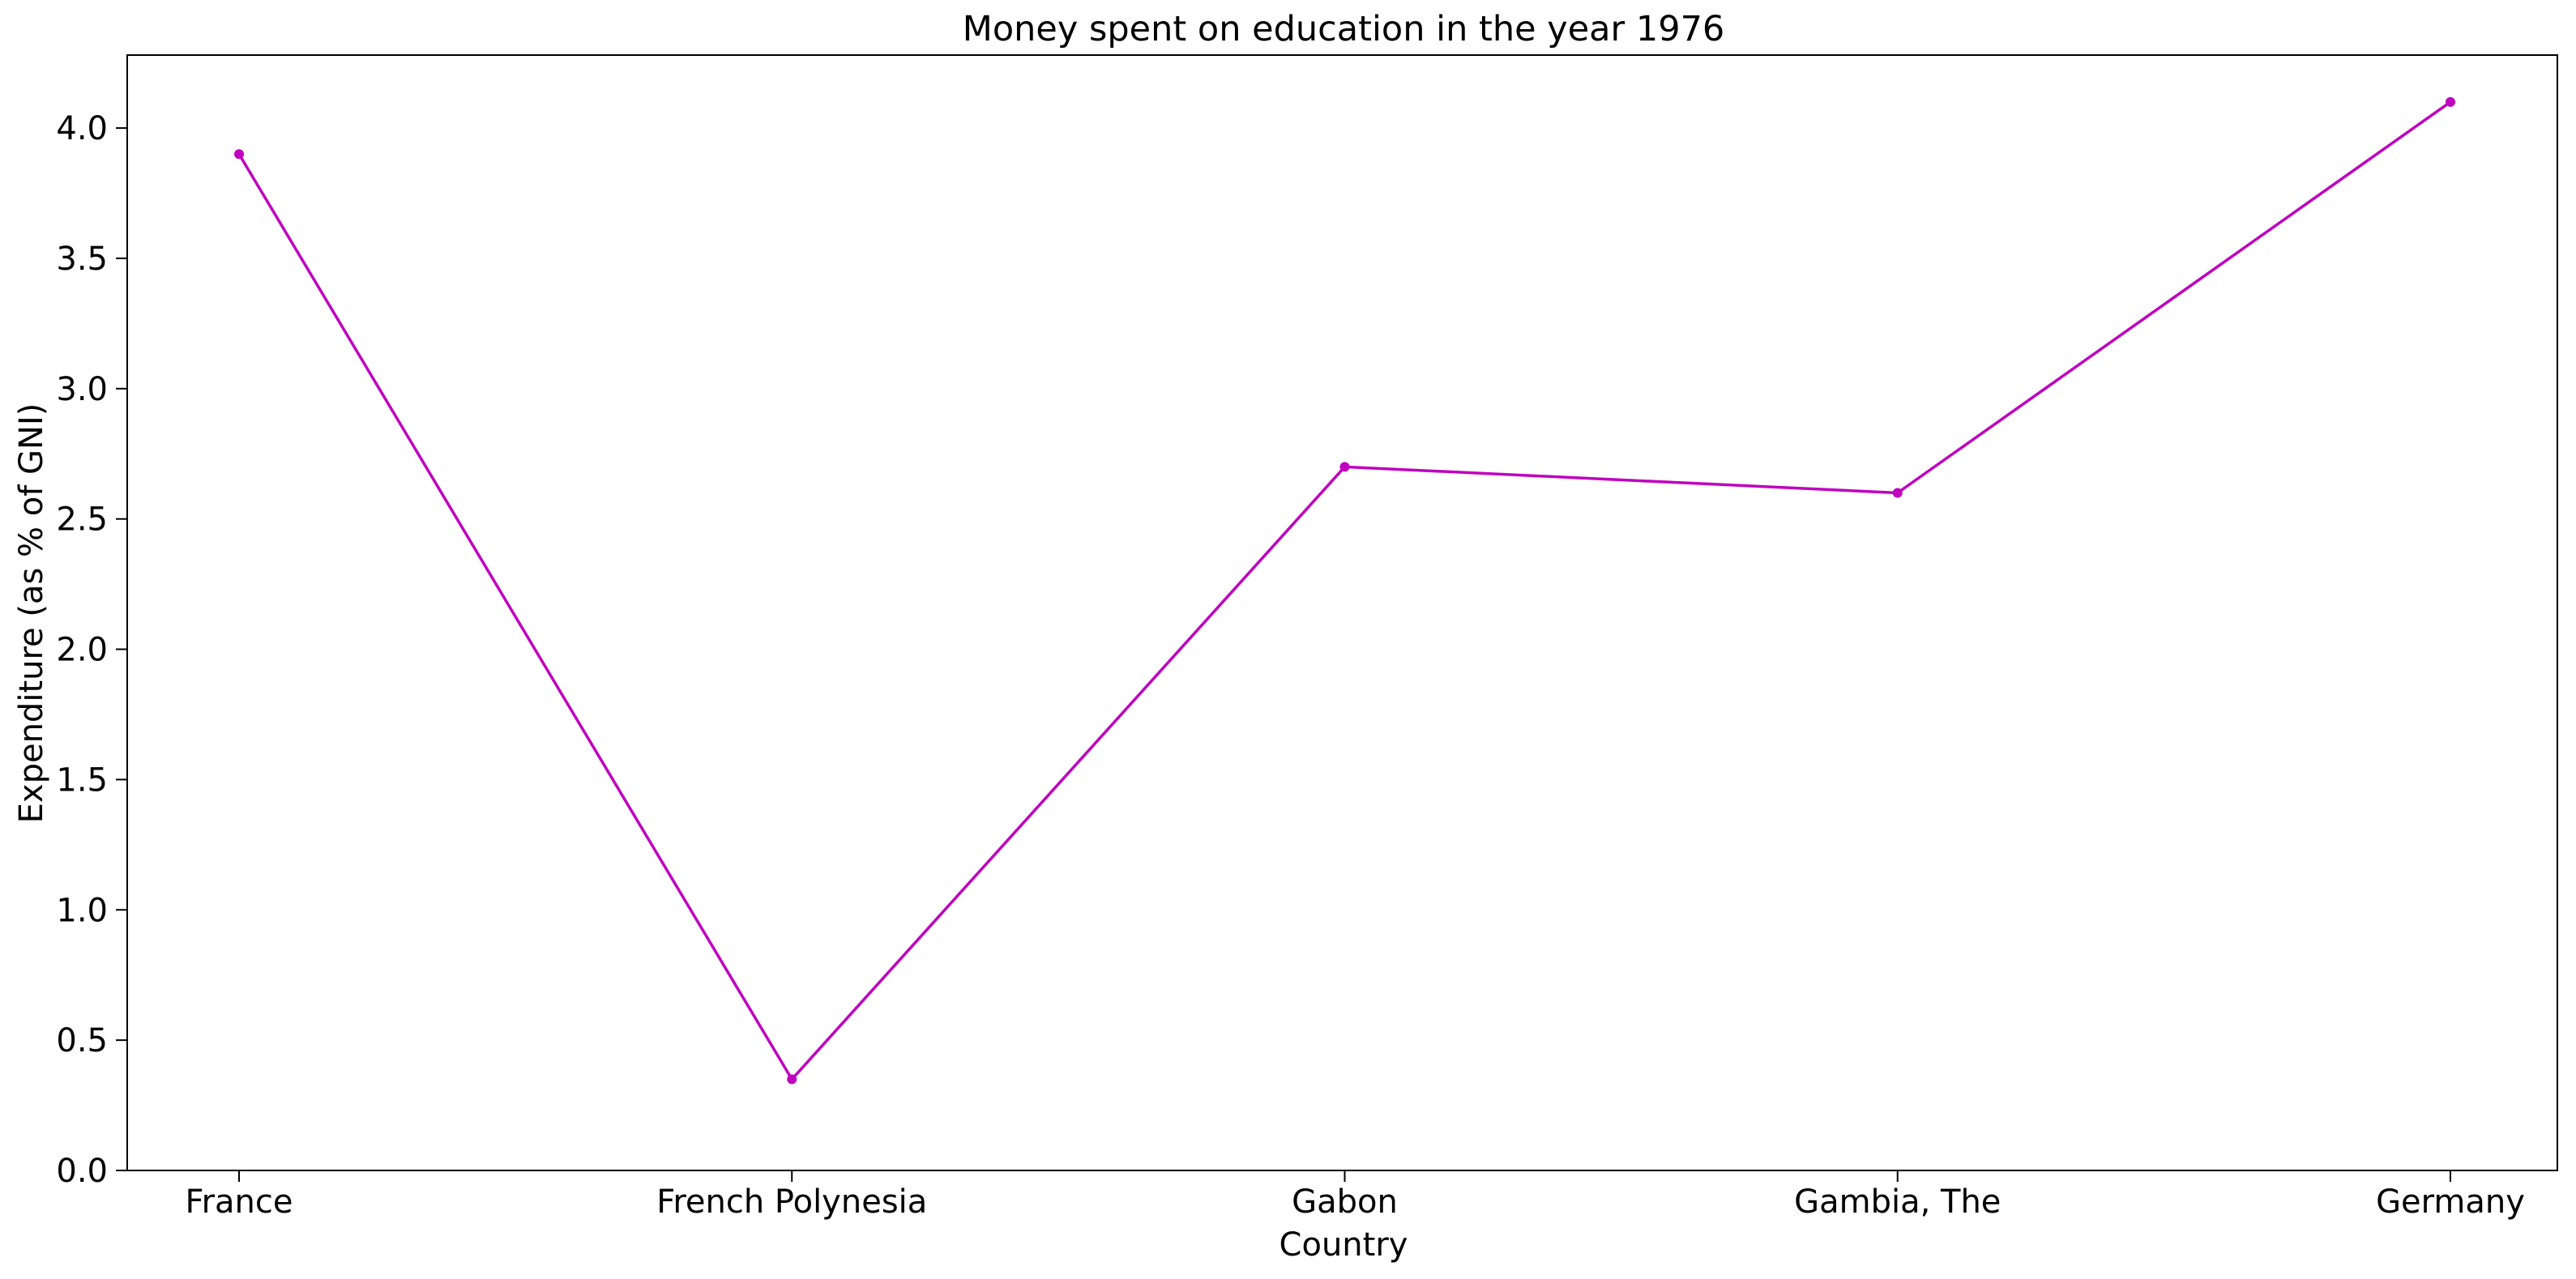  Describe the element at coordinates (82, 259) in the screenshot. I see `y-tick-label: 3.5` at that location.